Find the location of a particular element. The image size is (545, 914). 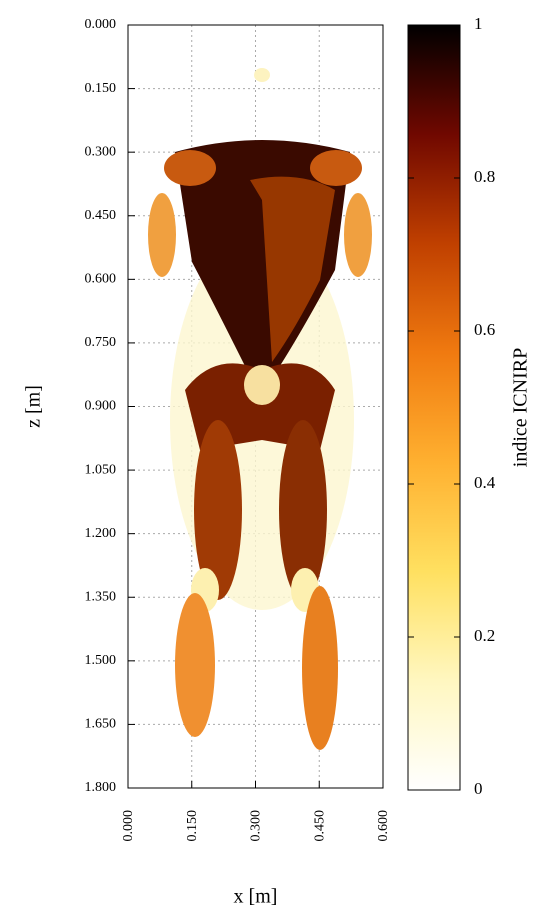

y-tick-label: 0.750 is located at coordinates (101, 342).